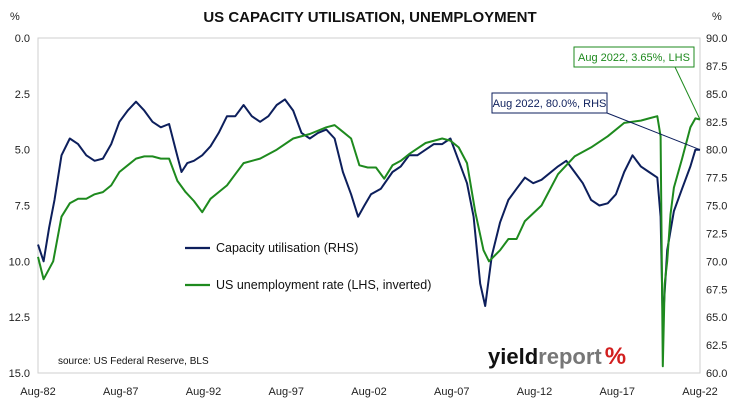 Image resolution: width=730 pixels, height=400 pixels. I want to click on right-tick-label: 60.0, so click(716, 374).